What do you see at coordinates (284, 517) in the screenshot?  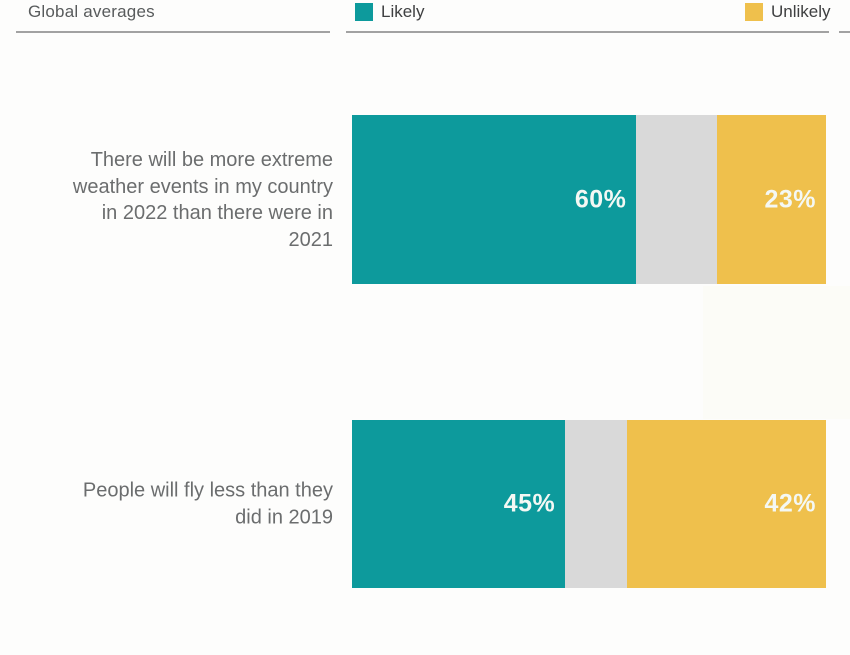 I see `category-label-line: did in 2019` at bounding box center [284, 517].